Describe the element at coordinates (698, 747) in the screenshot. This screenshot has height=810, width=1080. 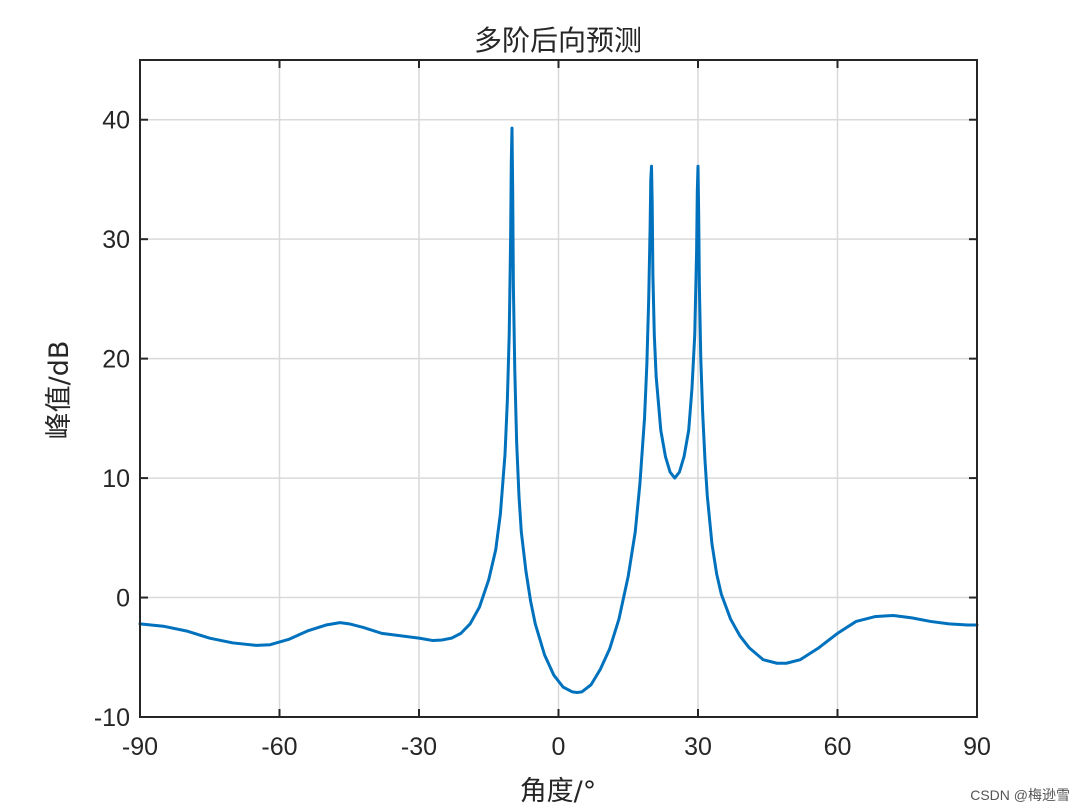
I see `x-tick-label-4: 30` at that location.